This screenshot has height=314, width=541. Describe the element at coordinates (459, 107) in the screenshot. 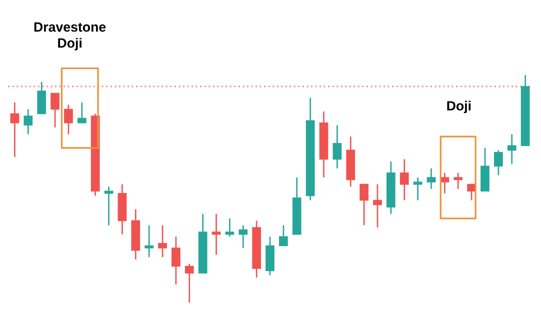

I see `annotation: Doji` at that location.